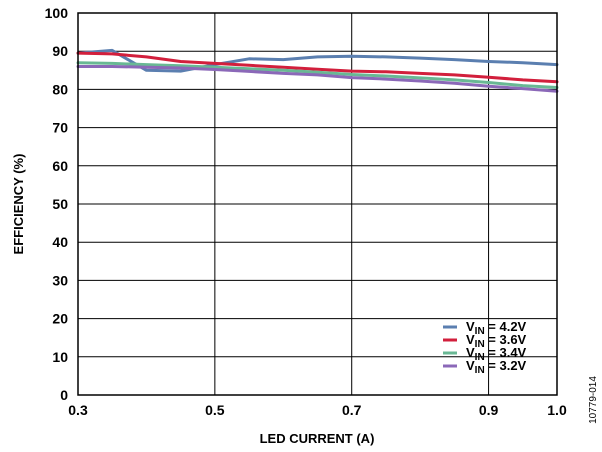 The image size is (602, 452). What do you see at coordinates (506, 365) in the screenshot?
I see `legend-label-rest: = 3.2V` at bounding box center [506, 365].